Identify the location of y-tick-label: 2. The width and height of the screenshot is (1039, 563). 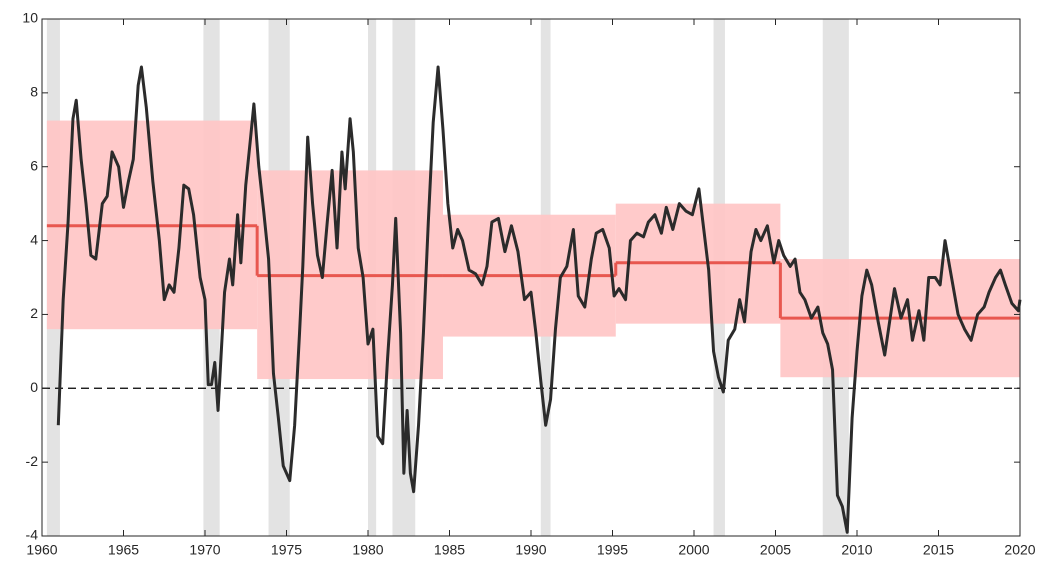
(34, 313).